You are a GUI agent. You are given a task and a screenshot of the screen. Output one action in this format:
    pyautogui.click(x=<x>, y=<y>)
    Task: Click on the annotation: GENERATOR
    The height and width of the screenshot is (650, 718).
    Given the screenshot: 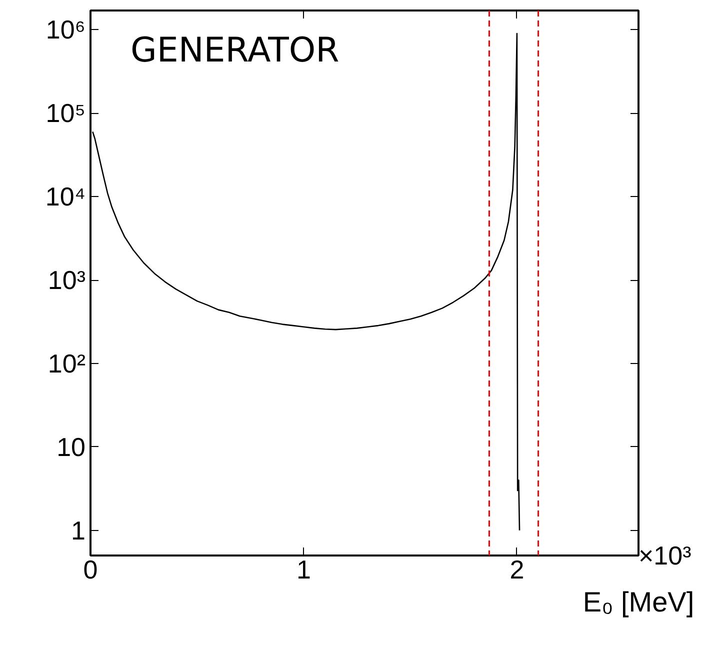 What is the action you would take?
    pyautogui.click(x=235, y=50)
    